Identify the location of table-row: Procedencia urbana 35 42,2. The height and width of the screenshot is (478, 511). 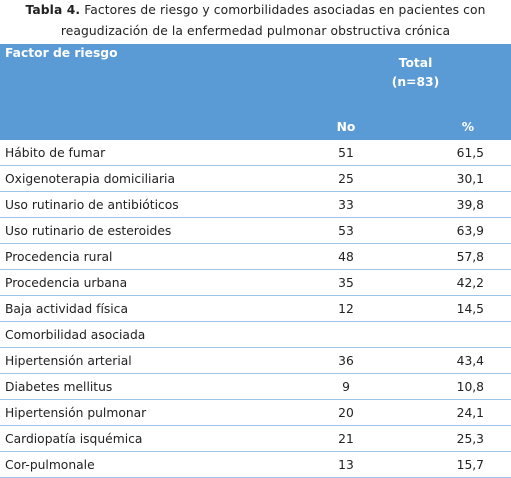
(255, 282).